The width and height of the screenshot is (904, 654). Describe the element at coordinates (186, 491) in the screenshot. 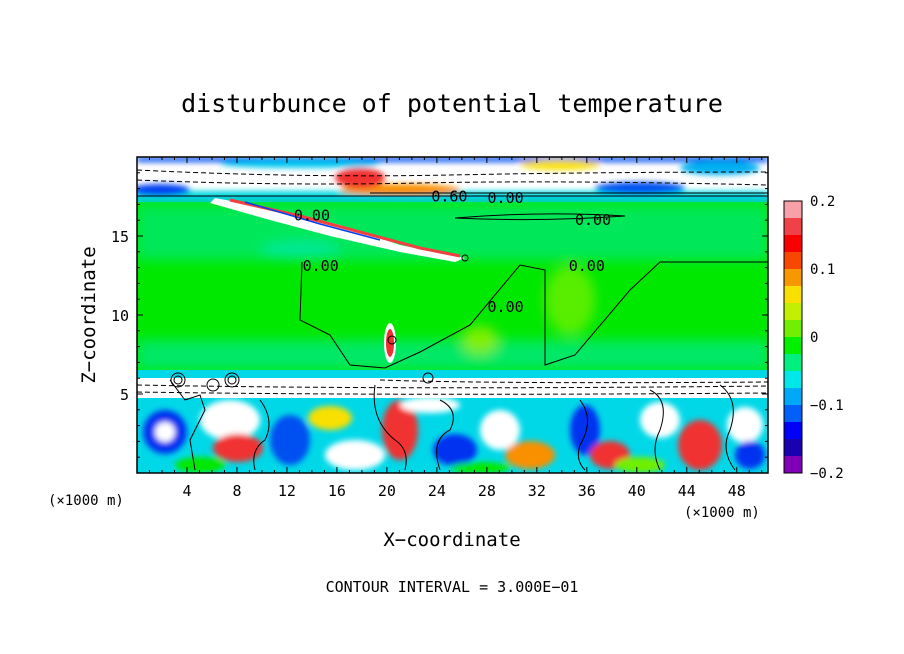

I see `x-tick-label: 4` at that location.